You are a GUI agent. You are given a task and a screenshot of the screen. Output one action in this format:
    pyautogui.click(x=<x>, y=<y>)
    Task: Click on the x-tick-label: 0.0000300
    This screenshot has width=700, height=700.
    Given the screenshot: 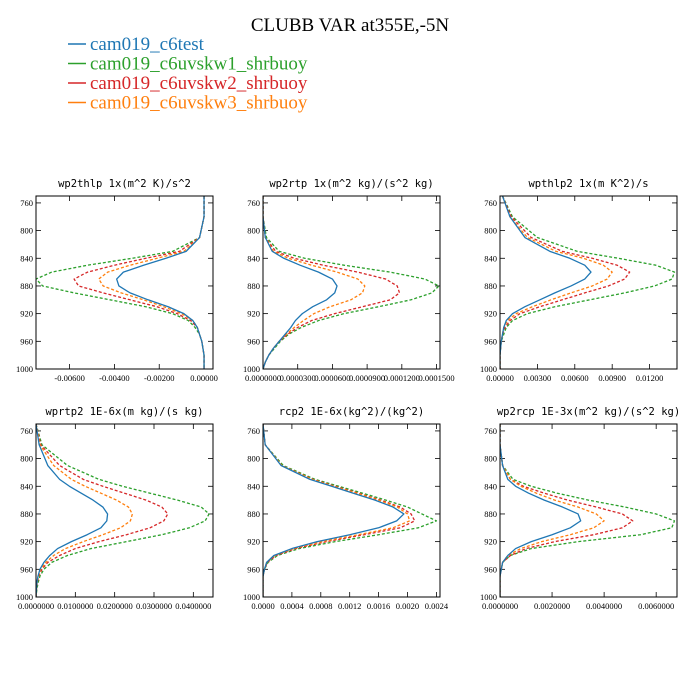 What is the action you would take?
    pyautogui.click(x=298, y=378)
    